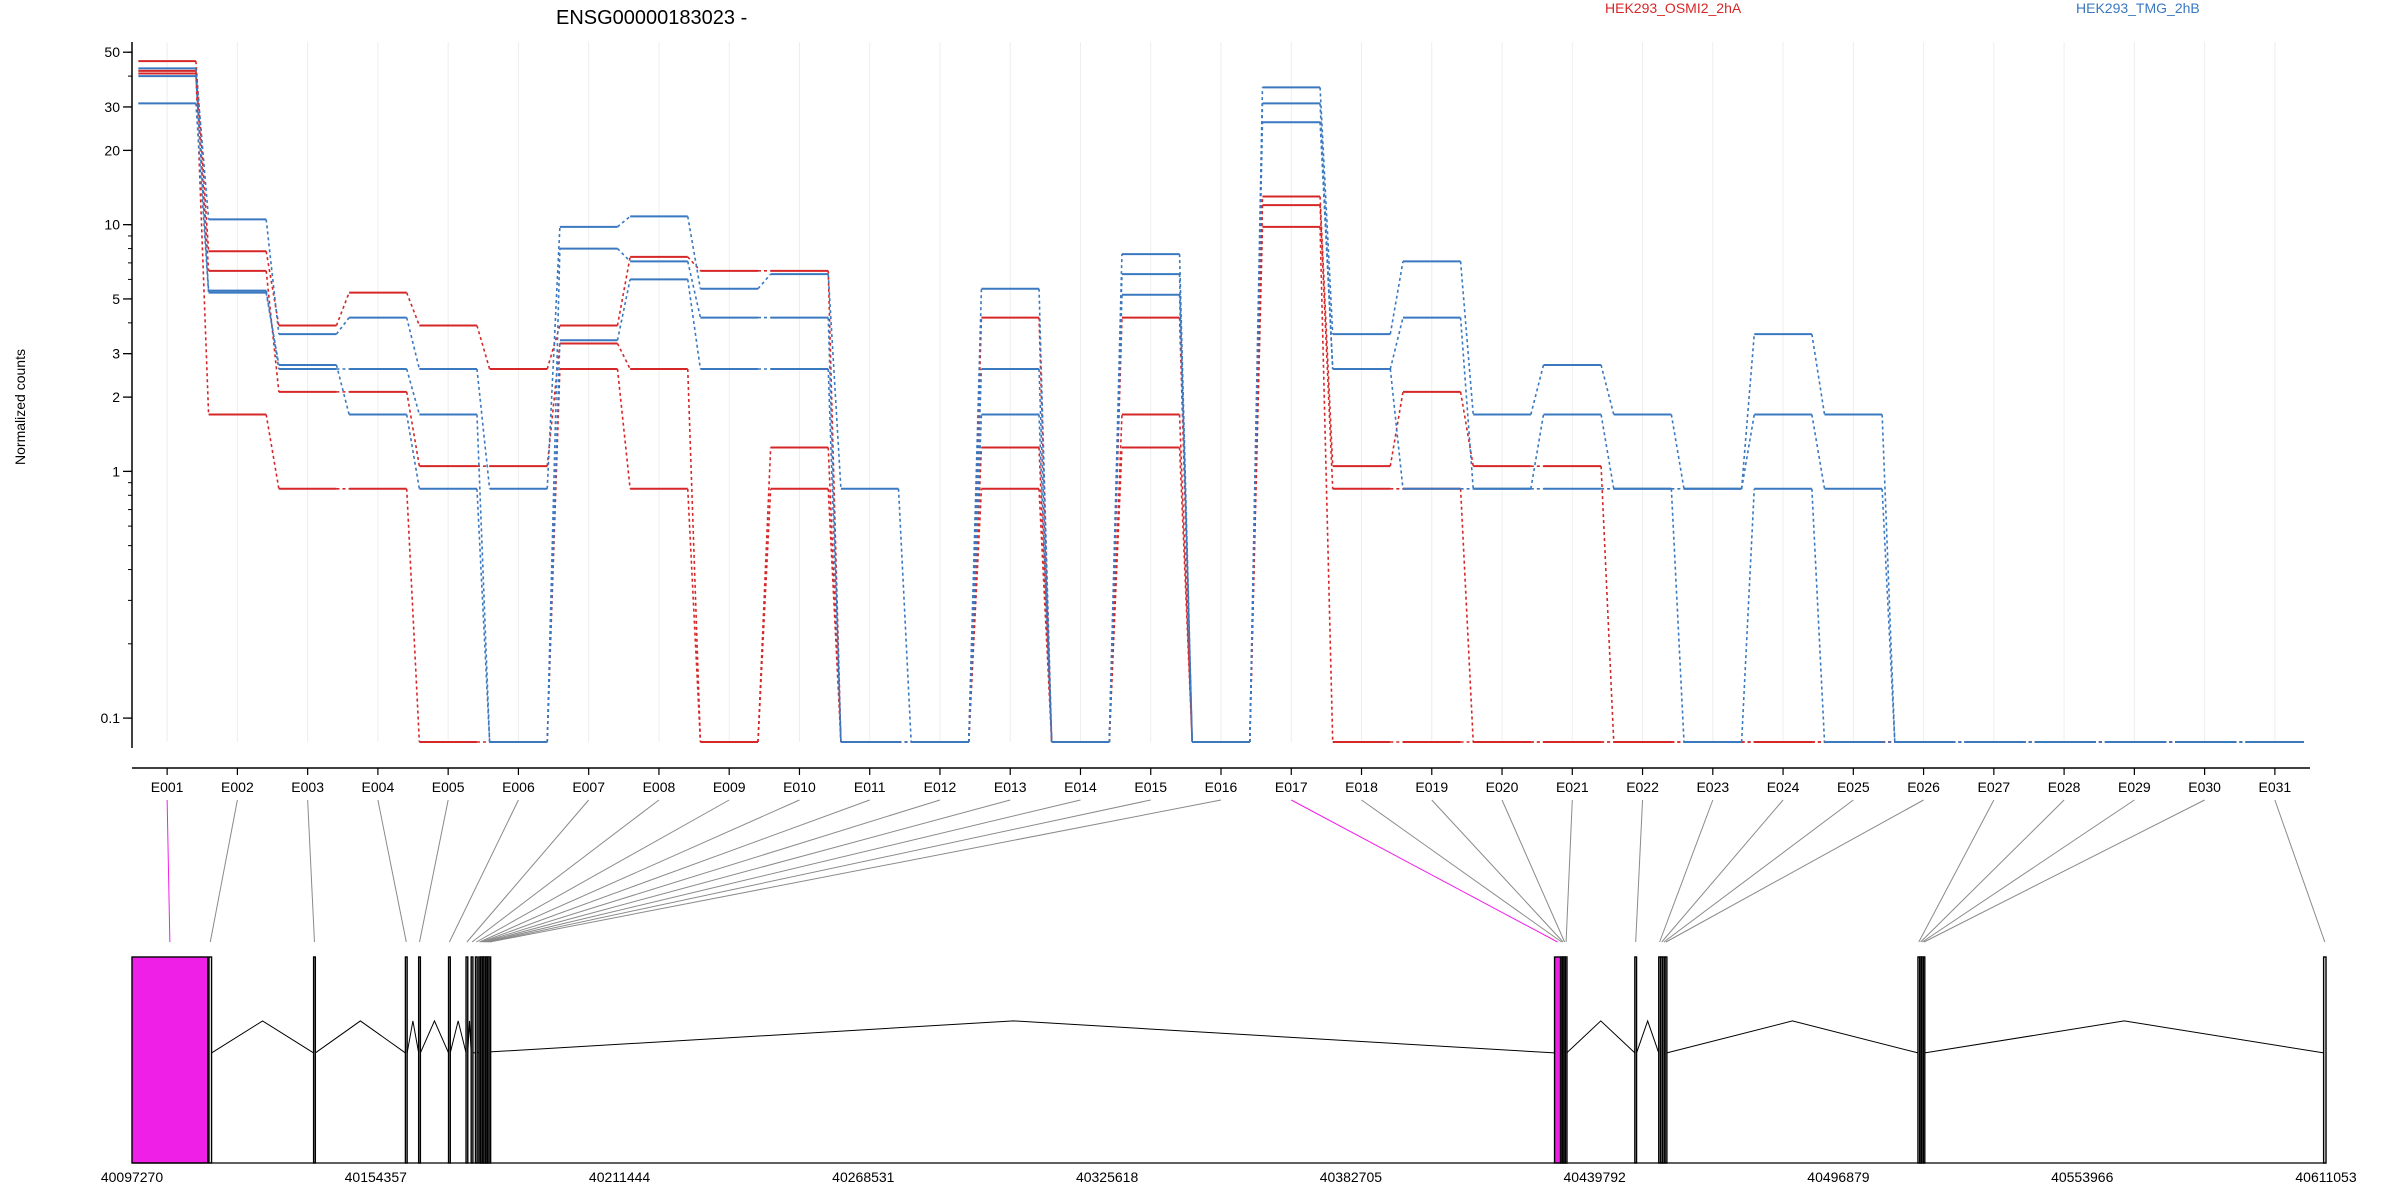 The image size is (2400, 1200). What do you see at coordinates (2204, 787) in the screenshot?
I see `x-tick-label: E030` at bounding box center [2204, 787].